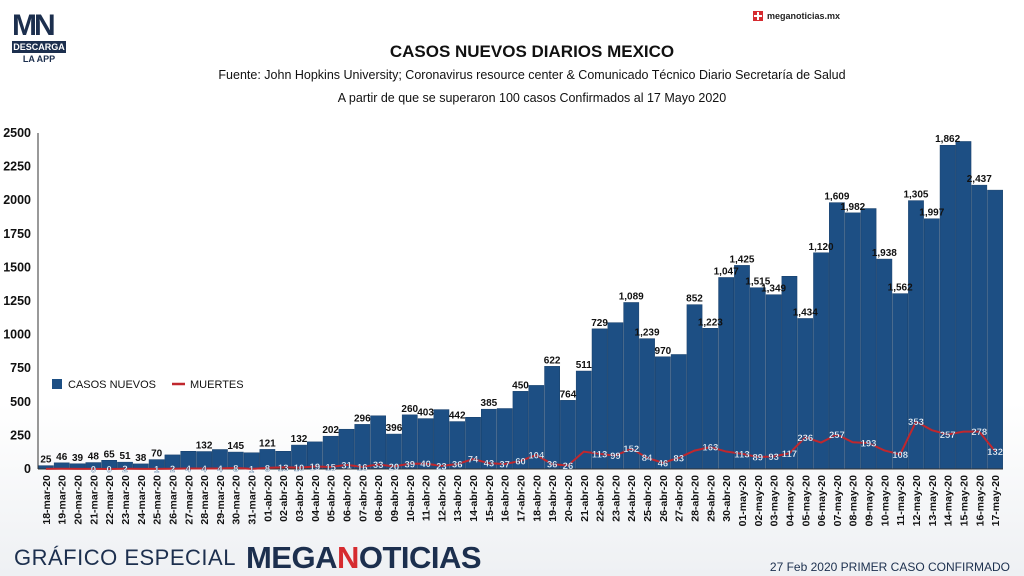 The image size is (1024, 576). Describe the element at coordinates (804, 16) in the screenshot. I see `site-url: meganoticias.mx` at that location.